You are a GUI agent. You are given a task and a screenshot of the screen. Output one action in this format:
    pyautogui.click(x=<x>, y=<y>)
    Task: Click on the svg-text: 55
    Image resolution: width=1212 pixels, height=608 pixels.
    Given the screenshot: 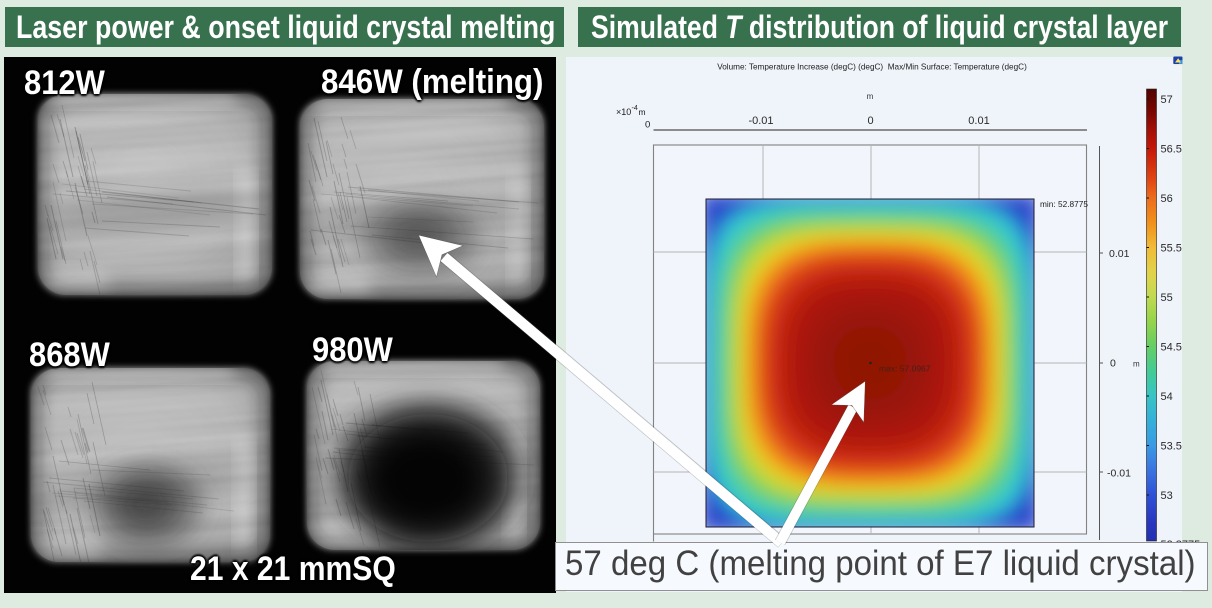 What is the action you would take?
    pyautogui.click(x=1167, y=298)
    